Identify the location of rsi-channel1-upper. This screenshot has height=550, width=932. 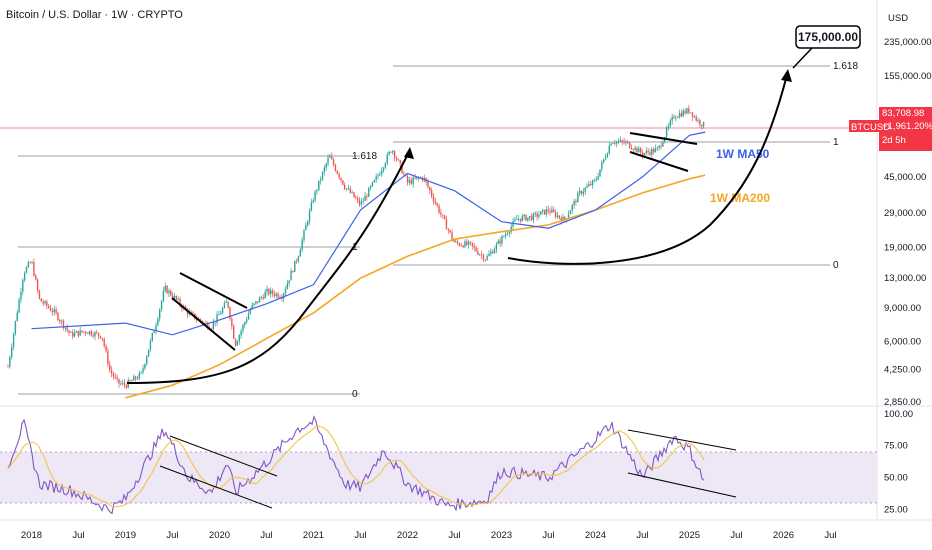
(223, 456).